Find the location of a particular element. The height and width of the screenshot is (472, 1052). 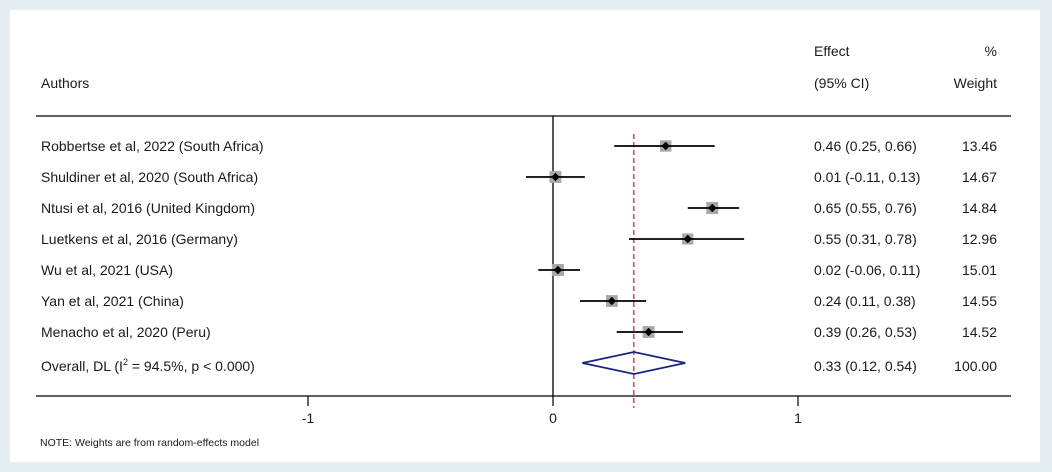

study-effect-ci: 0.24 (0.11, 0.38) is located at coordinates (865, 301).